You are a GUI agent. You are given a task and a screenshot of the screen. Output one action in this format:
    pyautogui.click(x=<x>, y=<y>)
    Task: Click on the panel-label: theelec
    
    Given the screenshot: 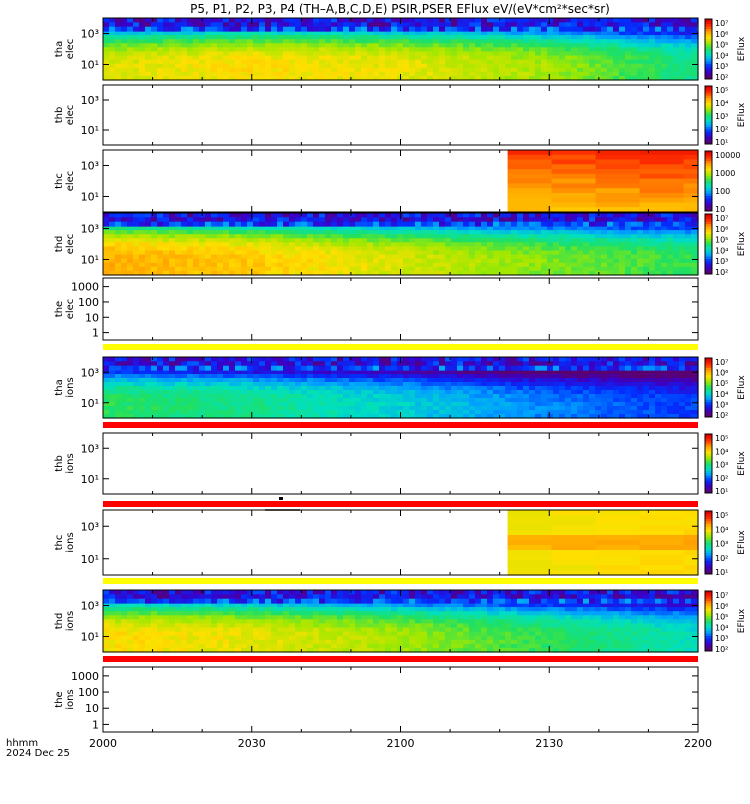 What is the action you would take?
    pyautogui.click(x=65, y=309)
    